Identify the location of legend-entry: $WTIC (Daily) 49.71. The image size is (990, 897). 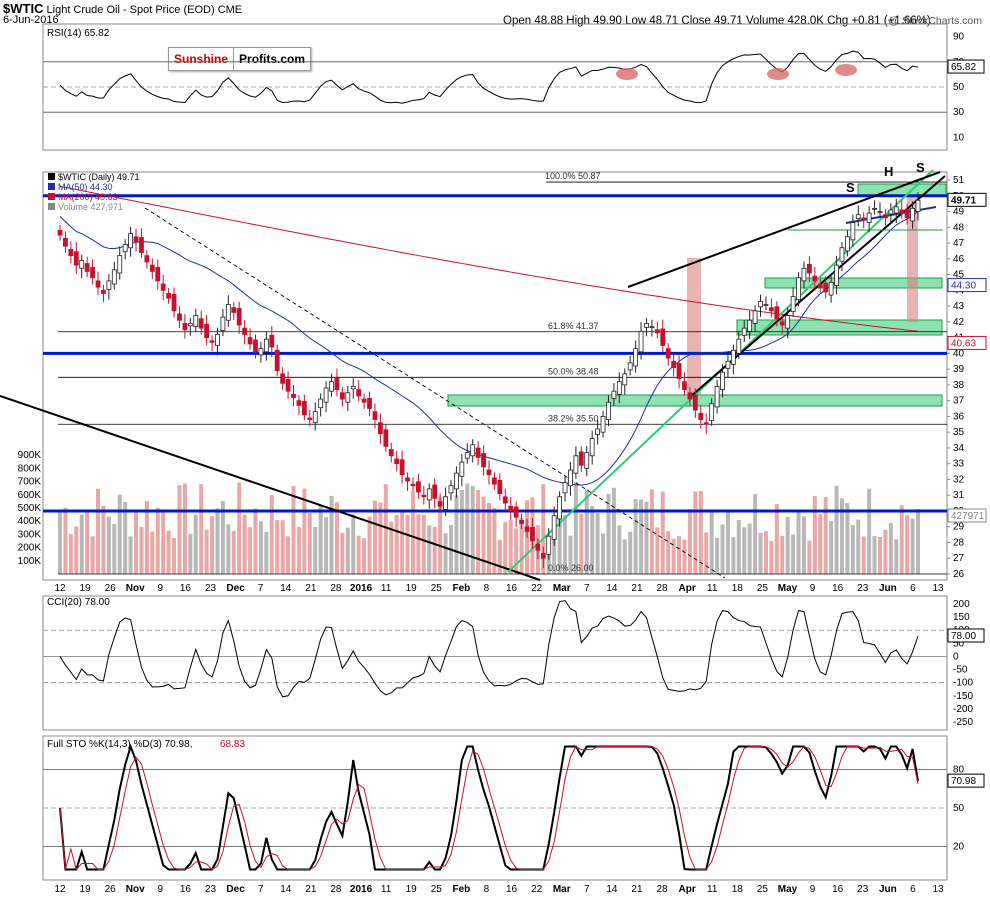
(99, 177).